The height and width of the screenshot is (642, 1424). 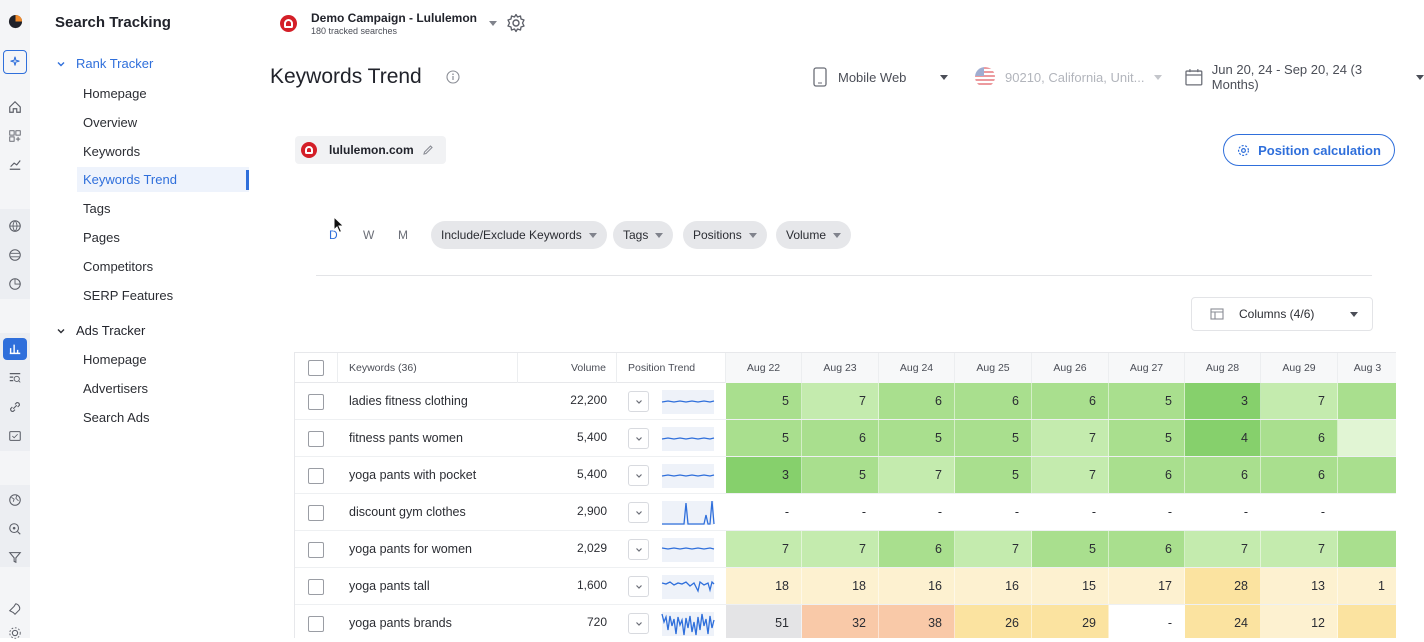 What do you see at coordinates (15, 255) in the screenshot?
I see `globe-grid-icon` at bounding box center [15, 255].